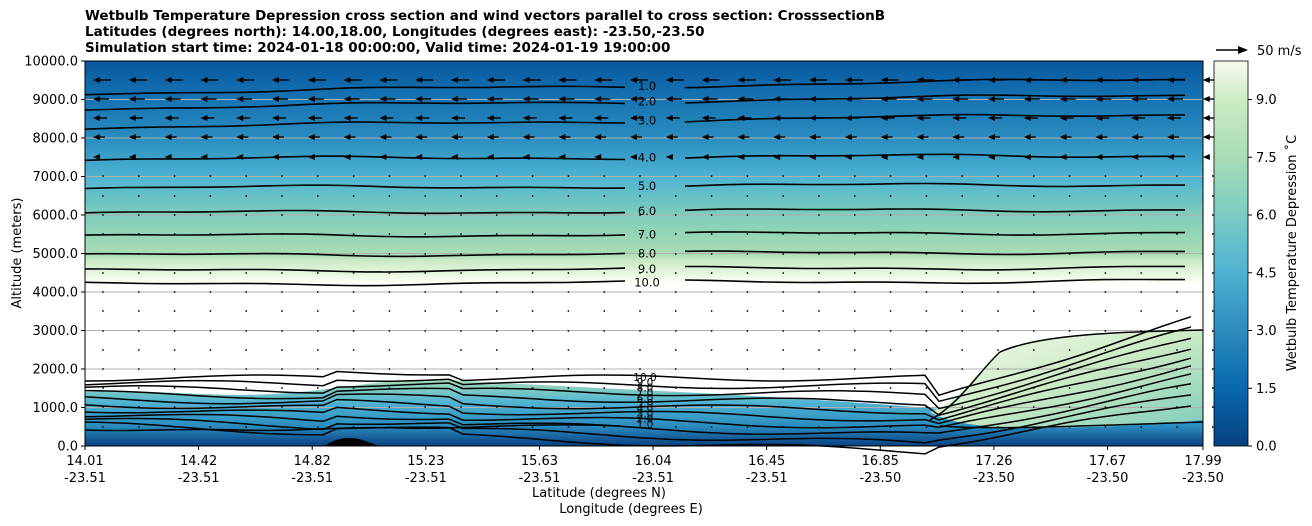 Image resolution: width=1312 pixels, height=526 pixels. I want to click on y-axis-label: Altitude (meters), so click(17, 253).